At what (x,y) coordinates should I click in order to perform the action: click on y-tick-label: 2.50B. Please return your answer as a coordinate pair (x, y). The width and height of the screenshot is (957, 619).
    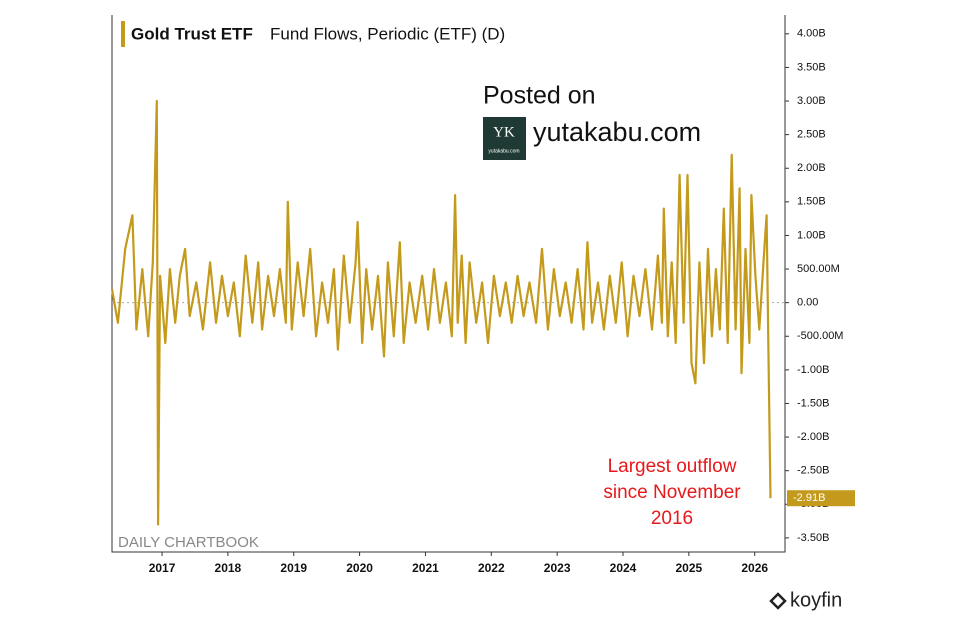
    Looking at the image, I should click on (811, 135).